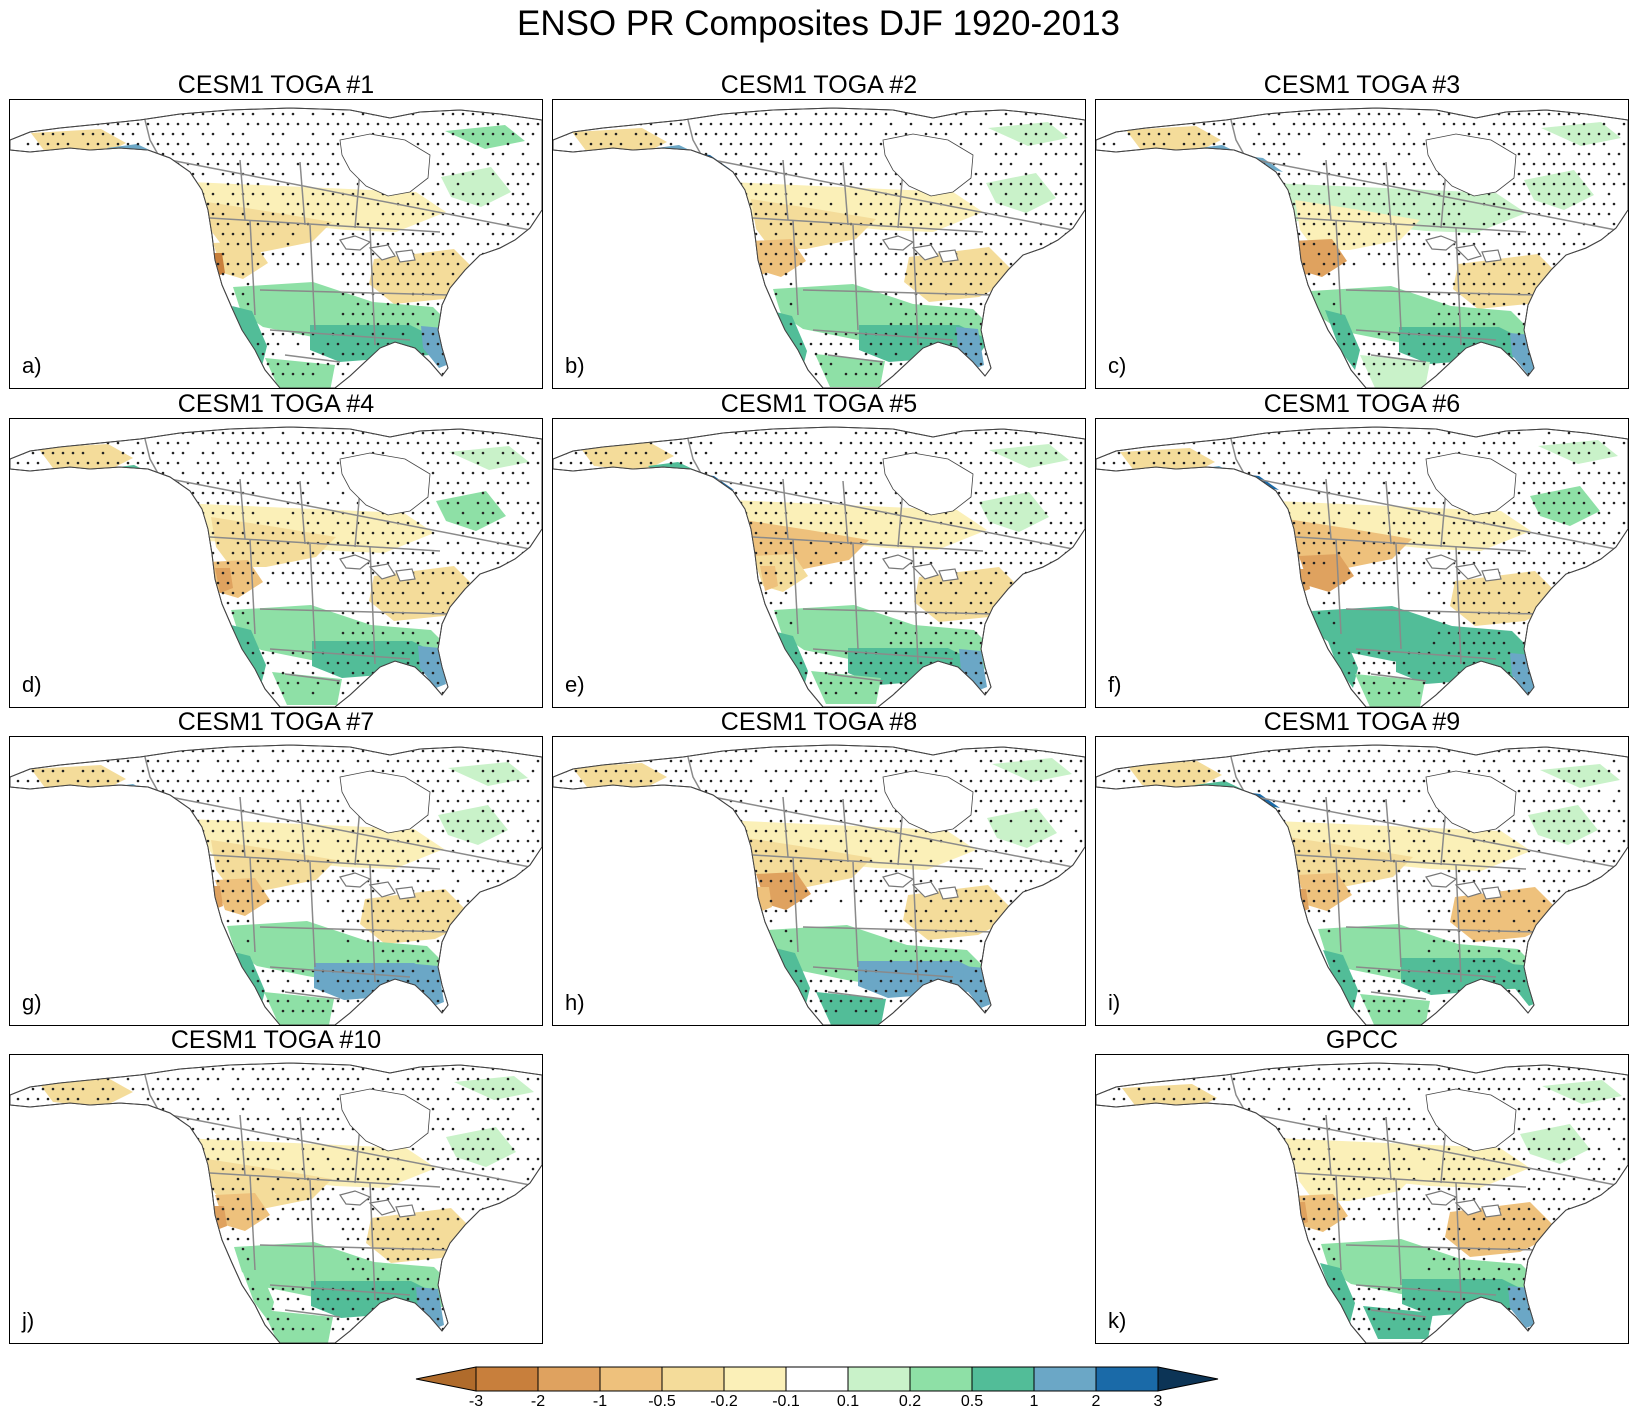 The image size is (1637, 1419). Describe the element at coordinates (32, 684) in the screenshot. I see `panel-label-d: d)` at that location.